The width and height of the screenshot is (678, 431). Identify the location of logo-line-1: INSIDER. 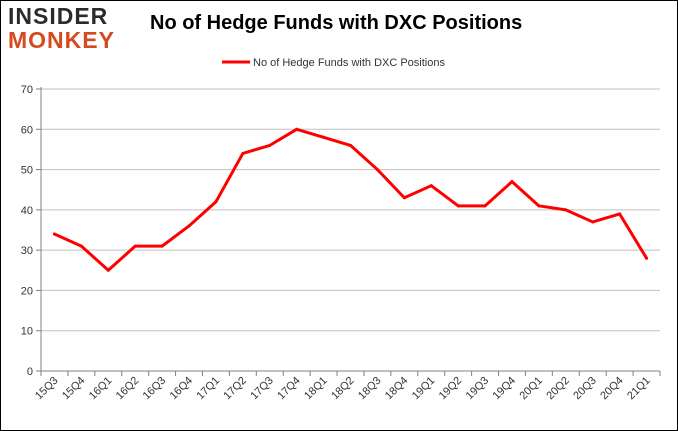
(58, 16).